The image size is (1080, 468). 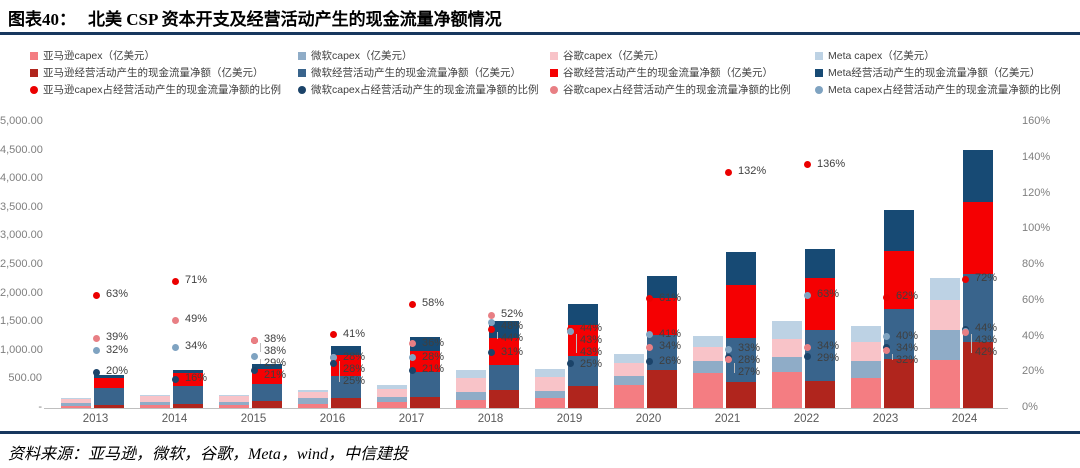 I want to click on source-note: 资料来源：亚马逊，微软，谷歌，Meta，wind，中信建投, so click(x=208, y=454).